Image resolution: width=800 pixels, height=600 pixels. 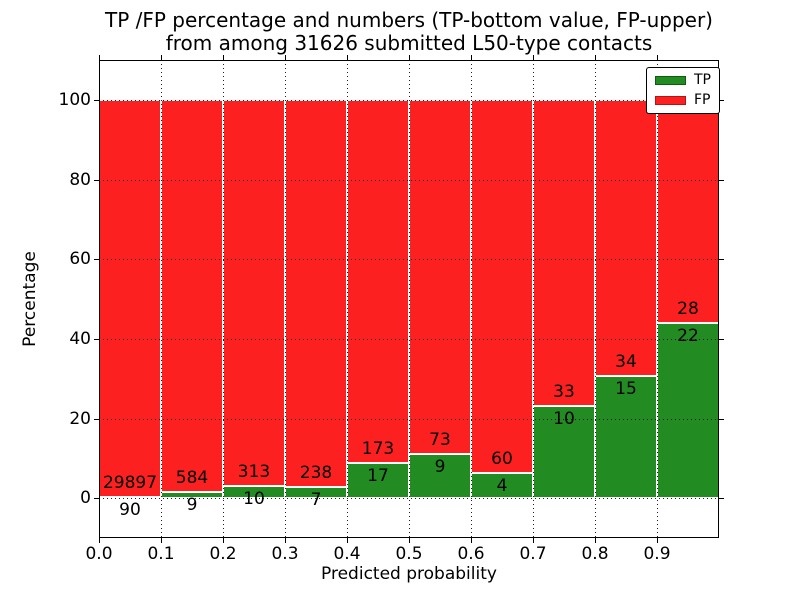 I want to click on x-tick-label: 0.6, so click(x=471, y=554).